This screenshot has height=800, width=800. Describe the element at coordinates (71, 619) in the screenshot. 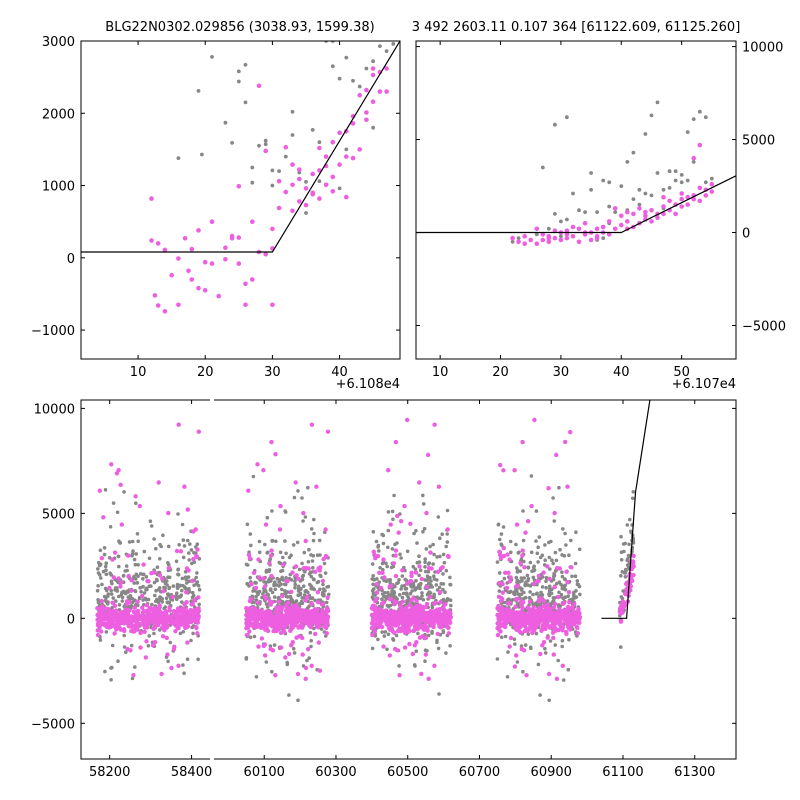

I see `bottom-ytick-label: 0` at that location.